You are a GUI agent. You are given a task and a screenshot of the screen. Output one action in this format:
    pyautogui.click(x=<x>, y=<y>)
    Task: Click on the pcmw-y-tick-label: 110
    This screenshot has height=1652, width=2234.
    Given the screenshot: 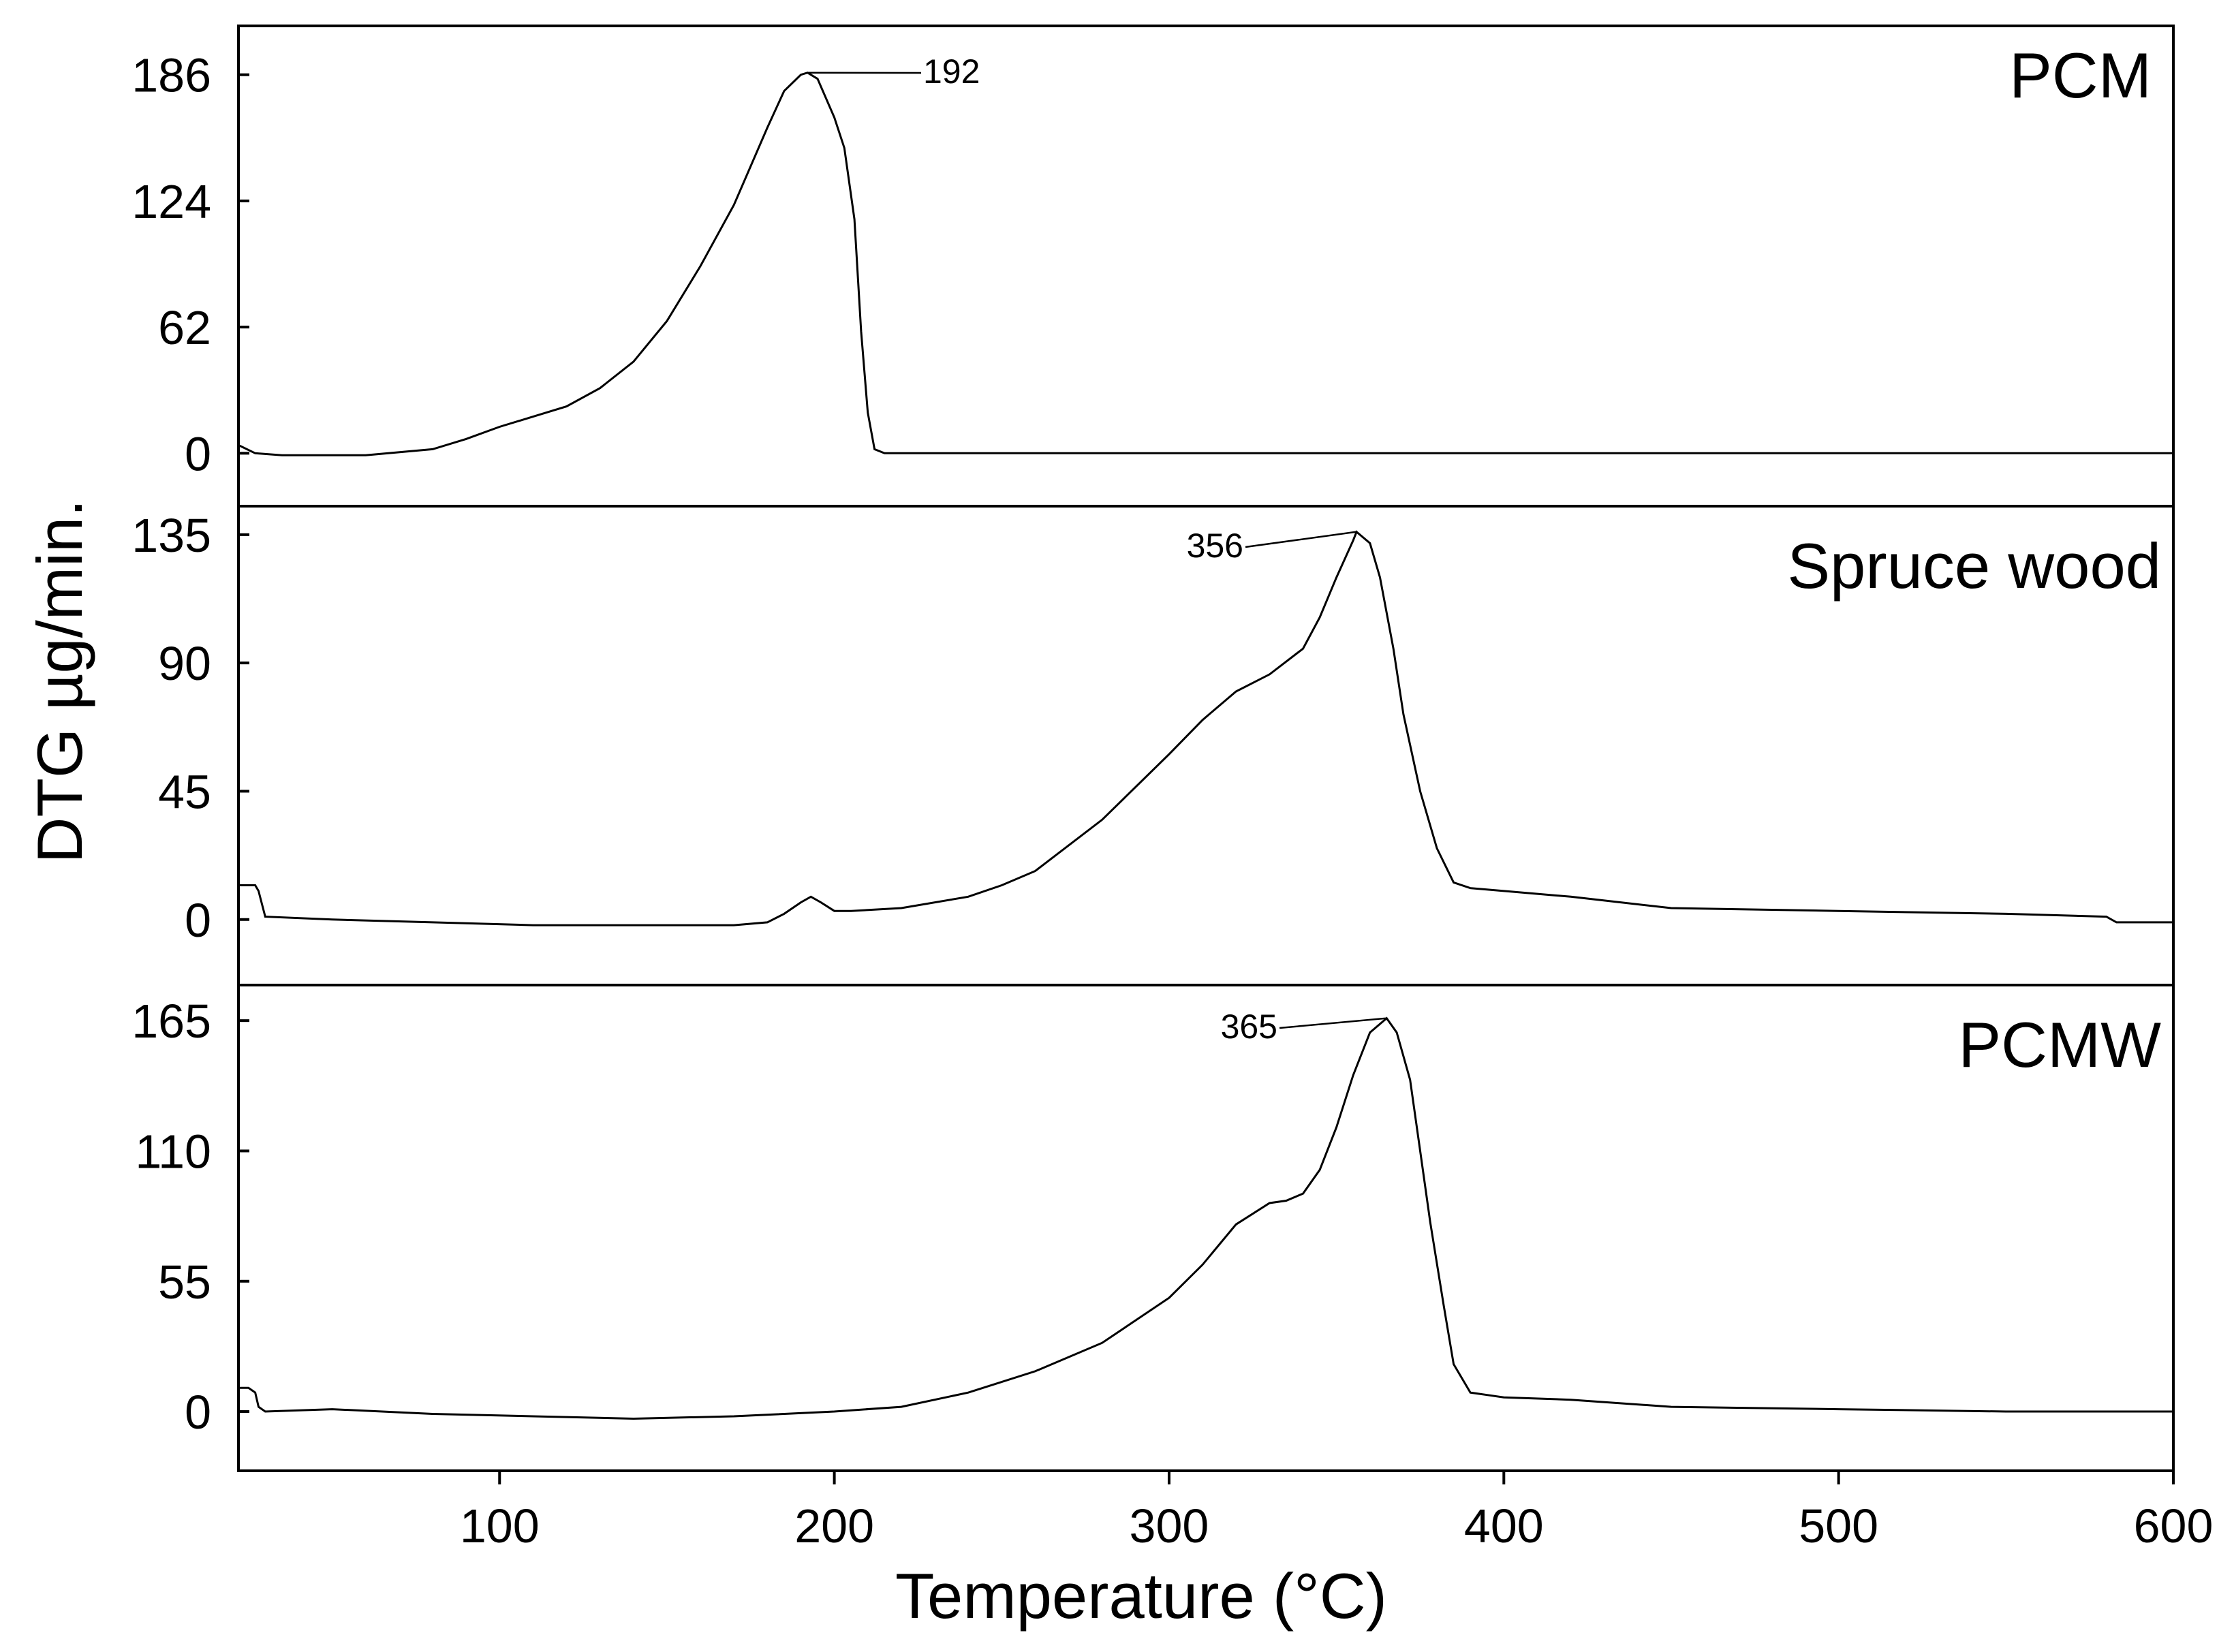 What is the action you would take?
    pyautogui.click(x=173, y=1151)
    